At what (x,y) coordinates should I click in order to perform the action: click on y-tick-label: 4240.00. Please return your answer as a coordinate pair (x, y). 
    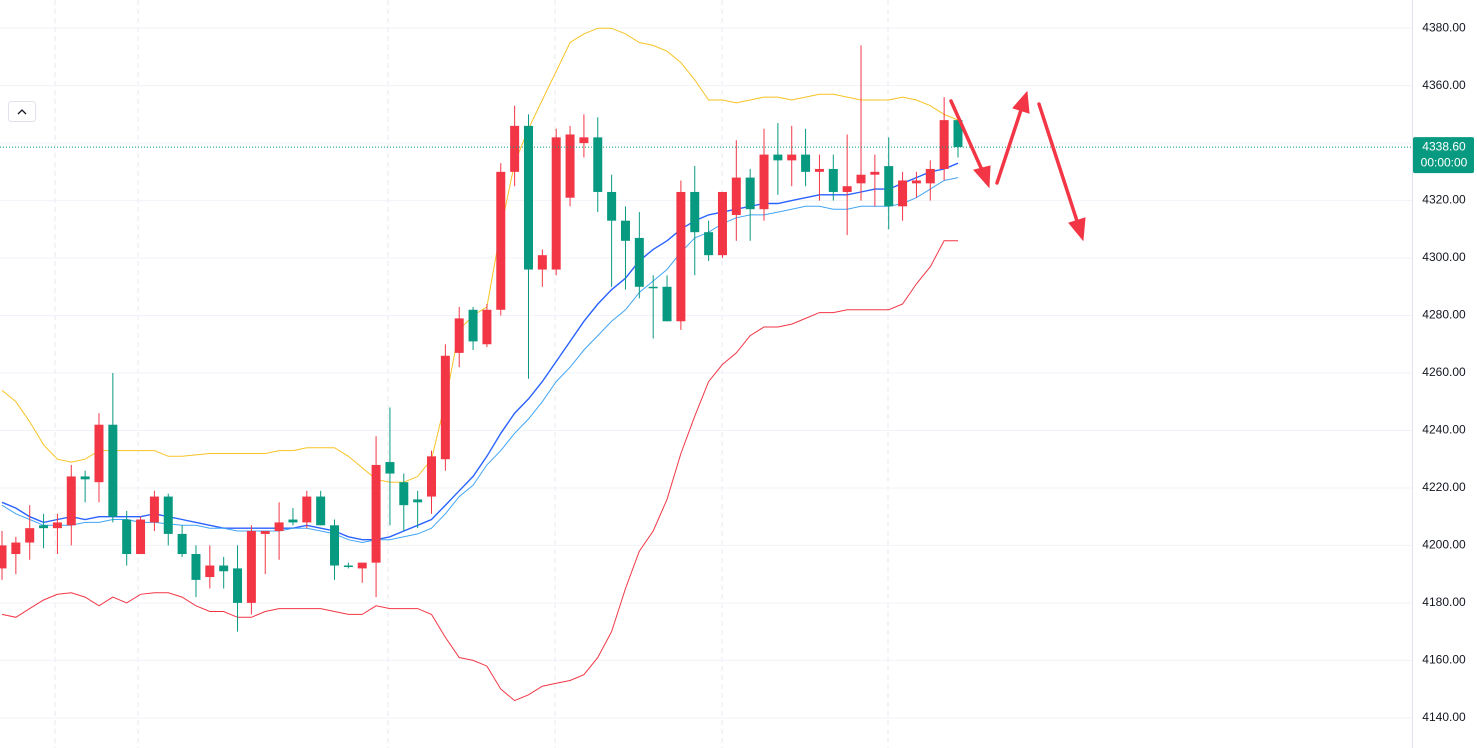
    Looking at the image, I should click on (1444, 430).